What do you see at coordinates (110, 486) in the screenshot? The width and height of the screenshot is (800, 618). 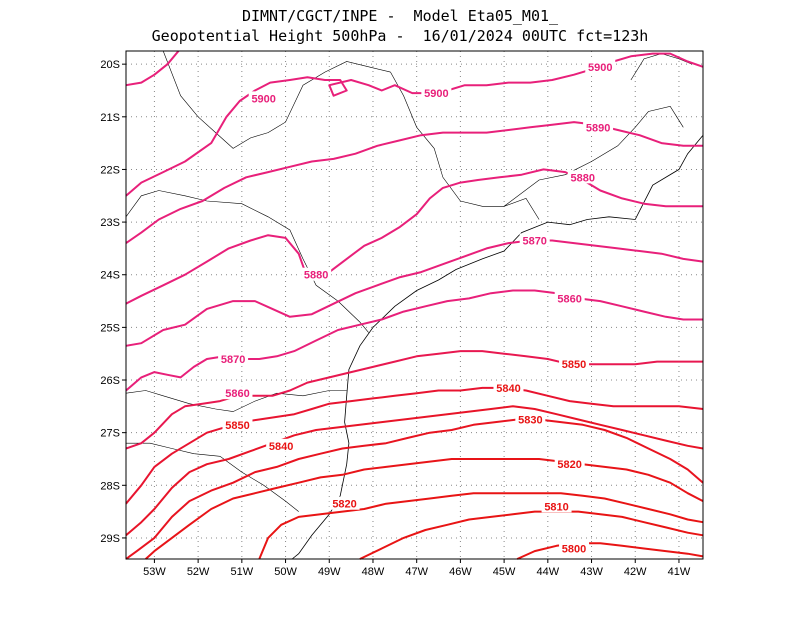 I see `y-tick-label: 28S` at bounding box center [110, 486].